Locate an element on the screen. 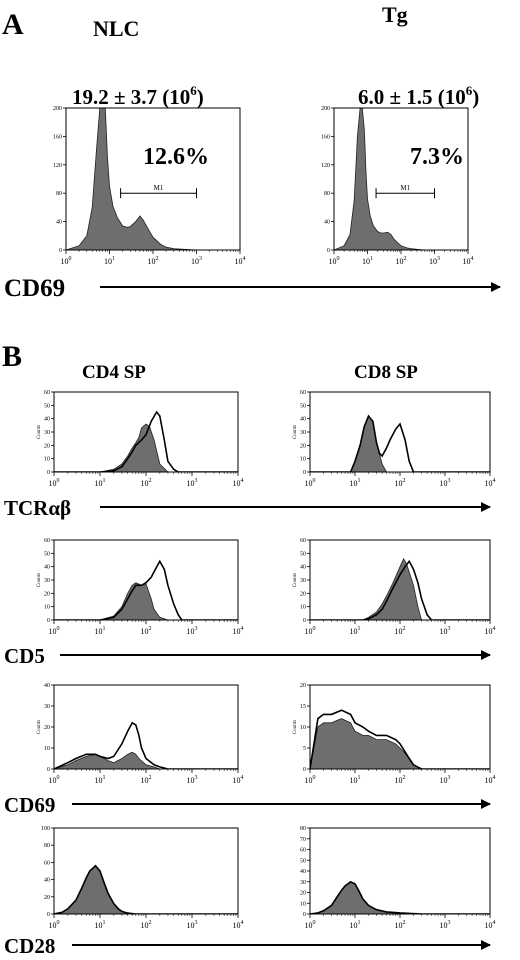 This screenshot has width=520, height=960. histogram-tcr-cd4: 0 10 20 30 40 50 60 100 10¹ 10² 10³ 10⁴ Counts is located at coordinates (140, 439).